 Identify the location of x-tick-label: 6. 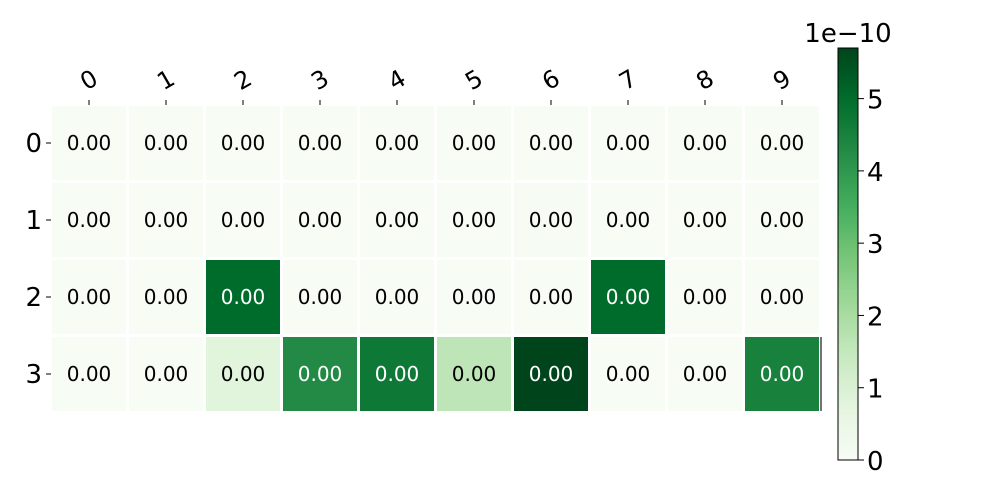
(550, 80).